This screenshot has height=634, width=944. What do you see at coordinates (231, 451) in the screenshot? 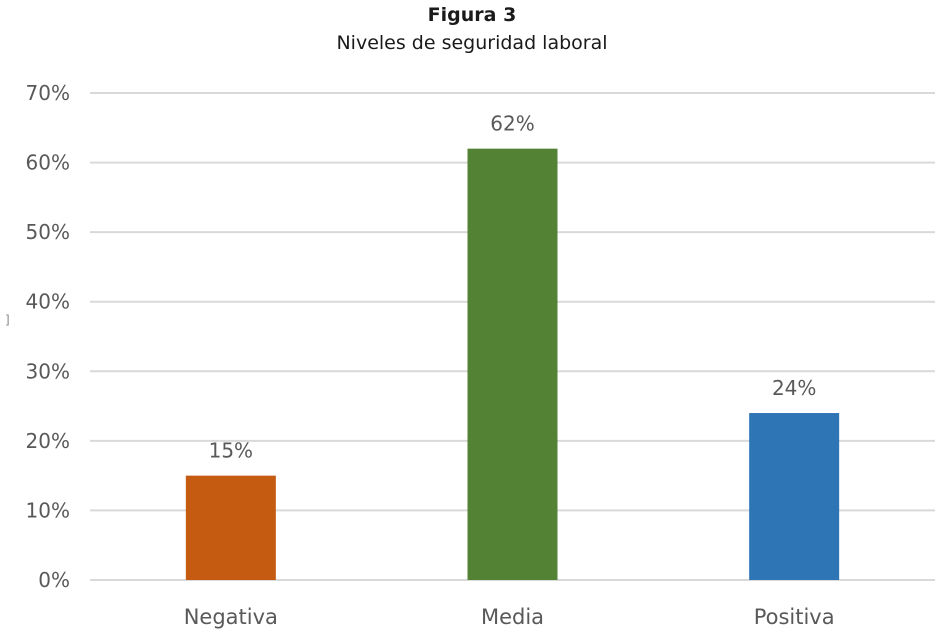
I see `data-label: 15%` at bounding box center [231, 451].